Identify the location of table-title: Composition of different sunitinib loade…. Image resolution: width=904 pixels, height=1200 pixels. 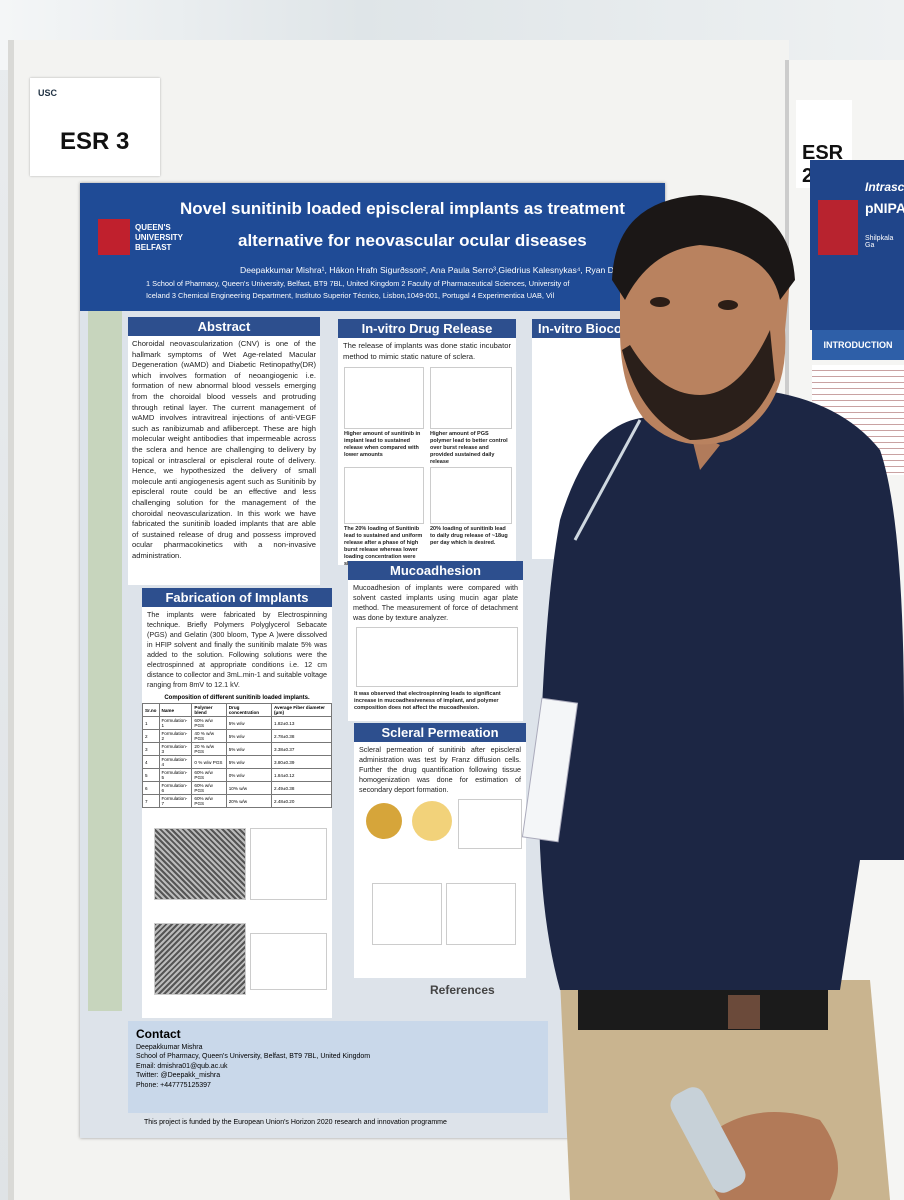
(237, 698).